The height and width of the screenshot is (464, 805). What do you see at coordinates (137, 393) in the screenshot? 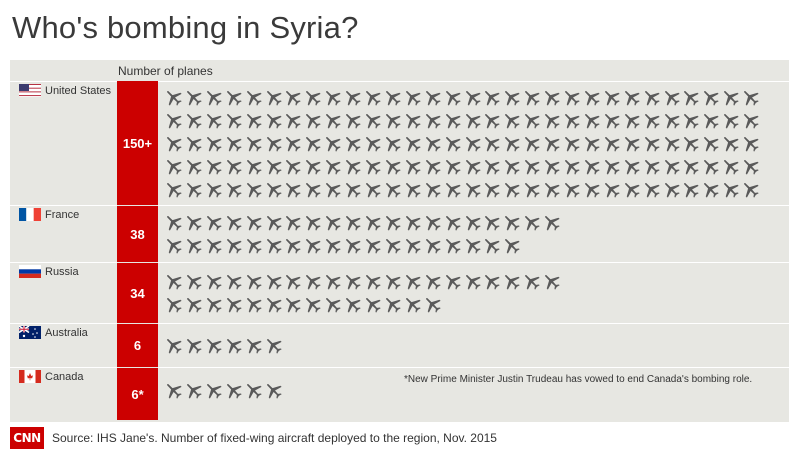
I see `count-bar-canada` at bounding box center [137, 393].